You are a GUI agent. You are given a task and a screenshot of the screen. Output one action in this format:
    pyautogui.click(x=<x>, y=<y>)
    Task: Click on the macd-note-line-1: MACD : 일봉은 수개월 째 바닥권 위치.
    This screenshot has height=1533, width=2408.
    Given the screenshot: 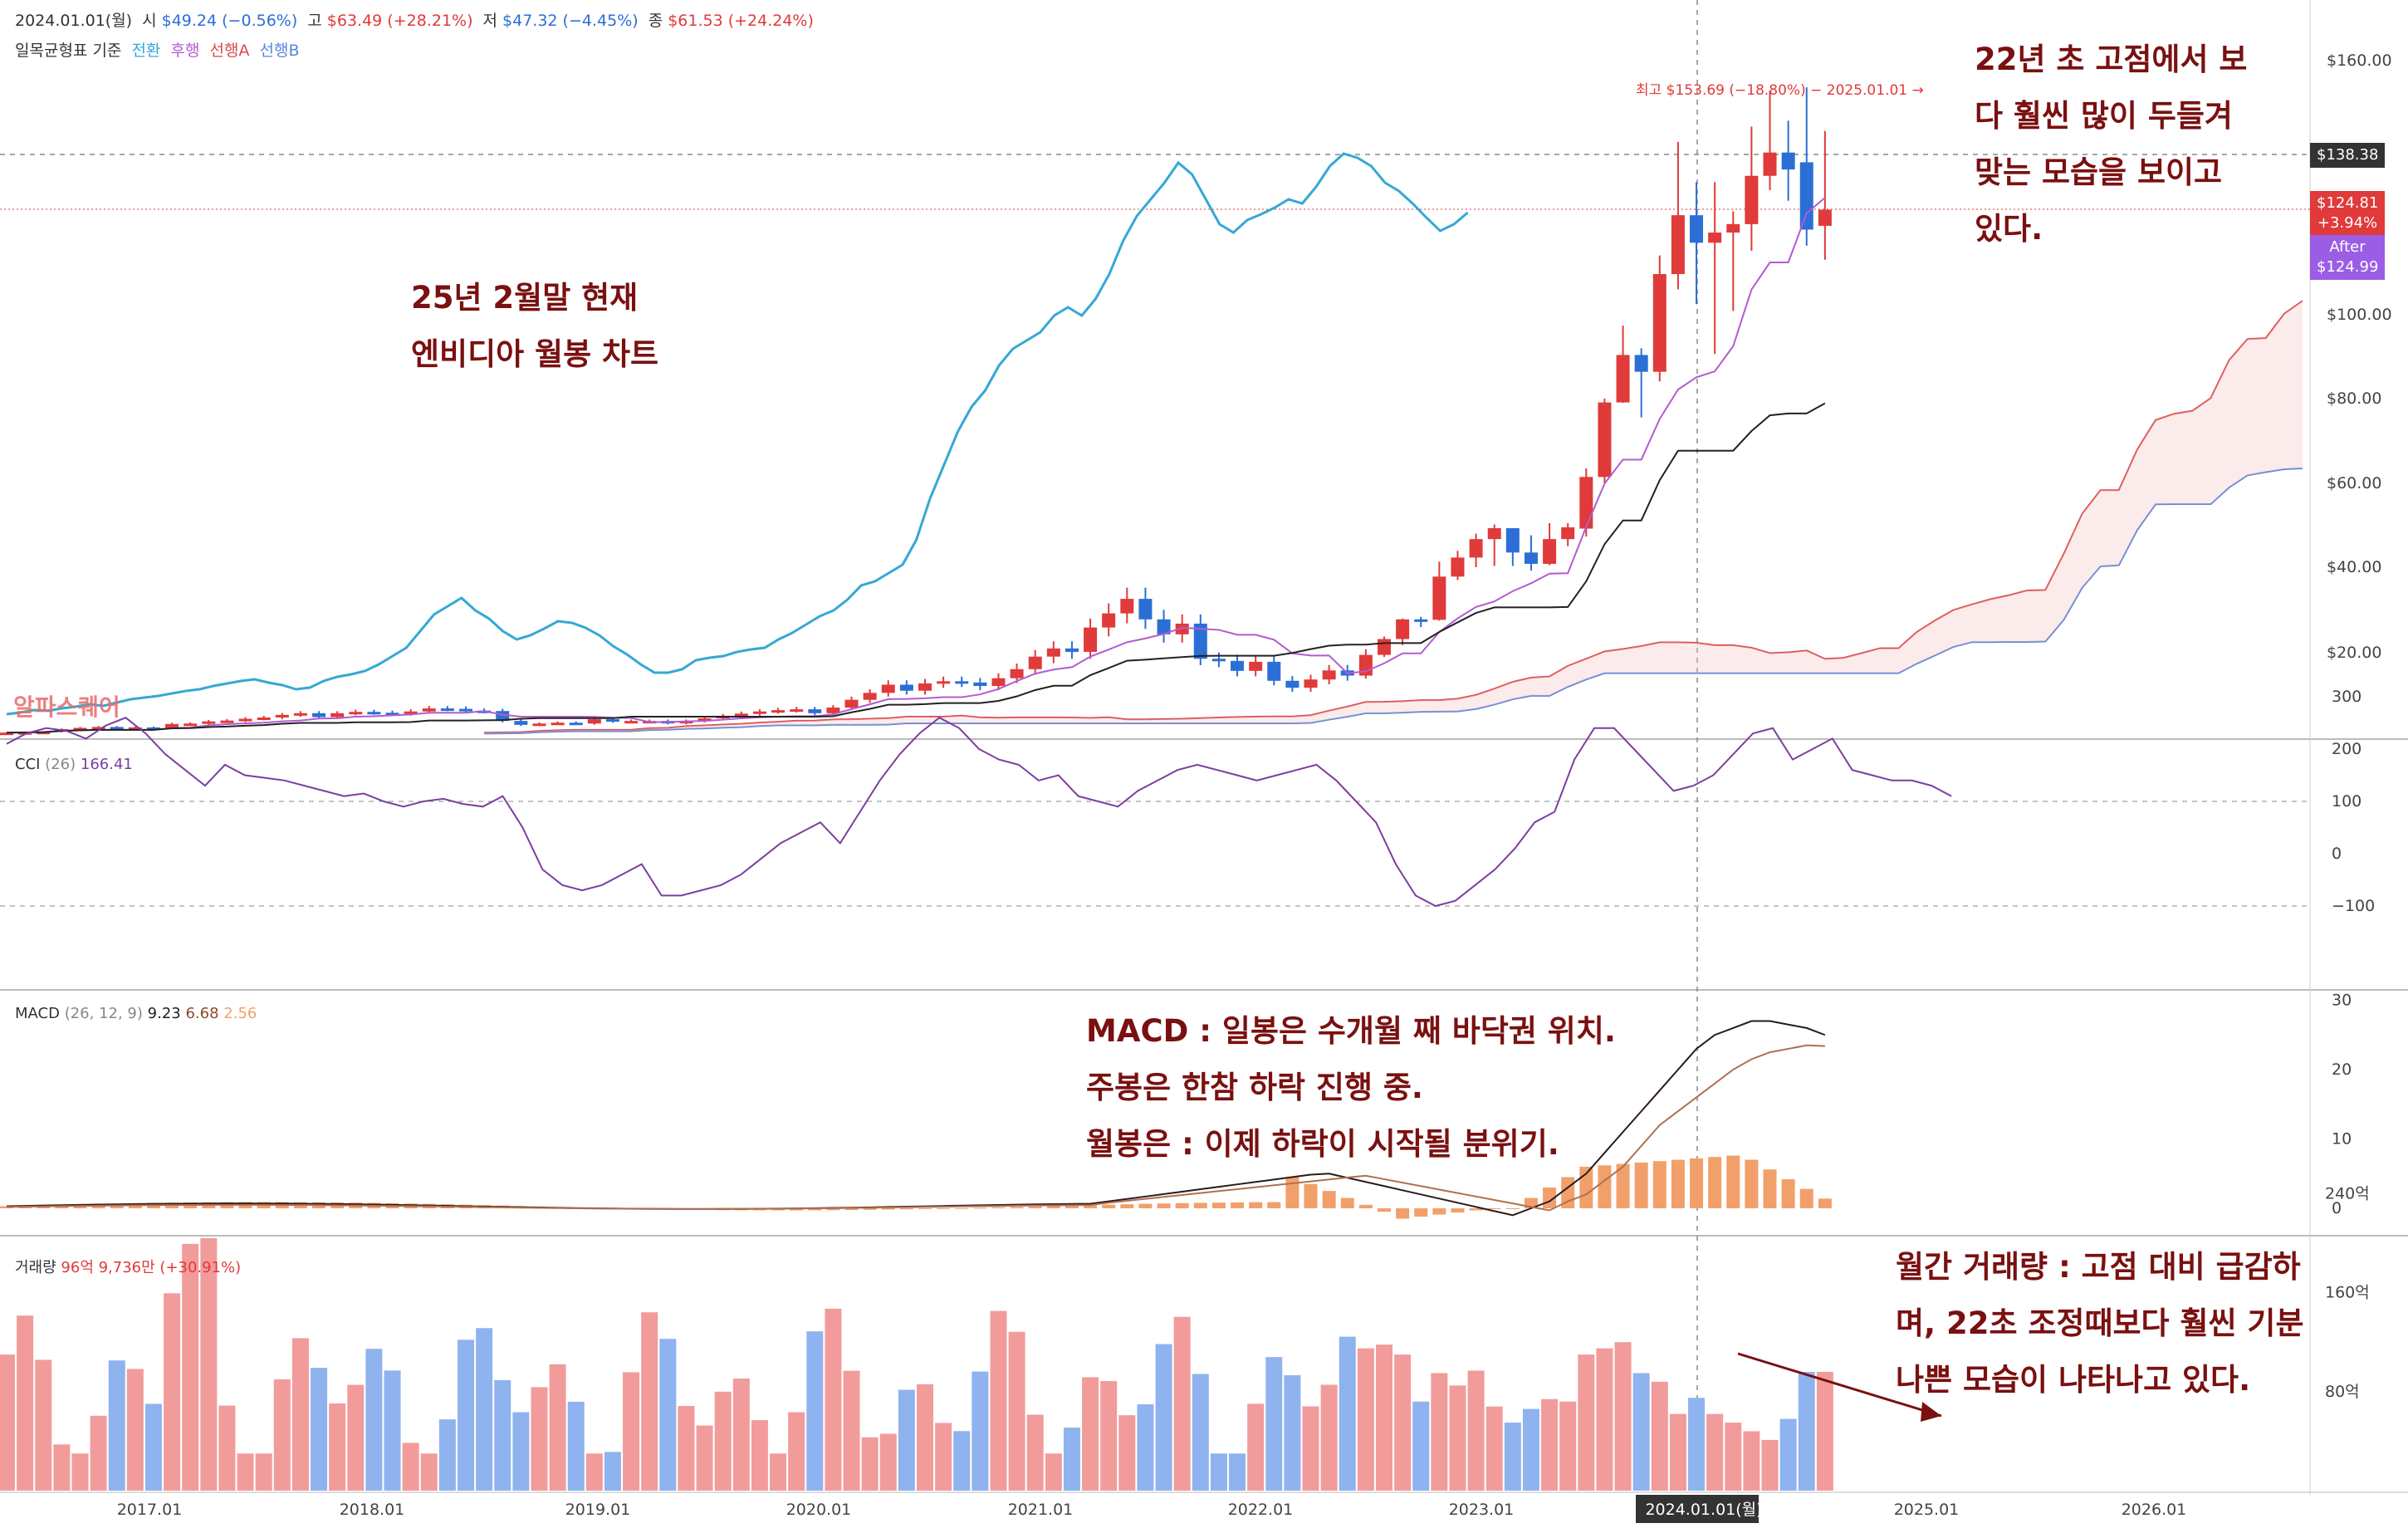 What is the action you would take?
    pyautogui.click(x=1351, y=1031)
    